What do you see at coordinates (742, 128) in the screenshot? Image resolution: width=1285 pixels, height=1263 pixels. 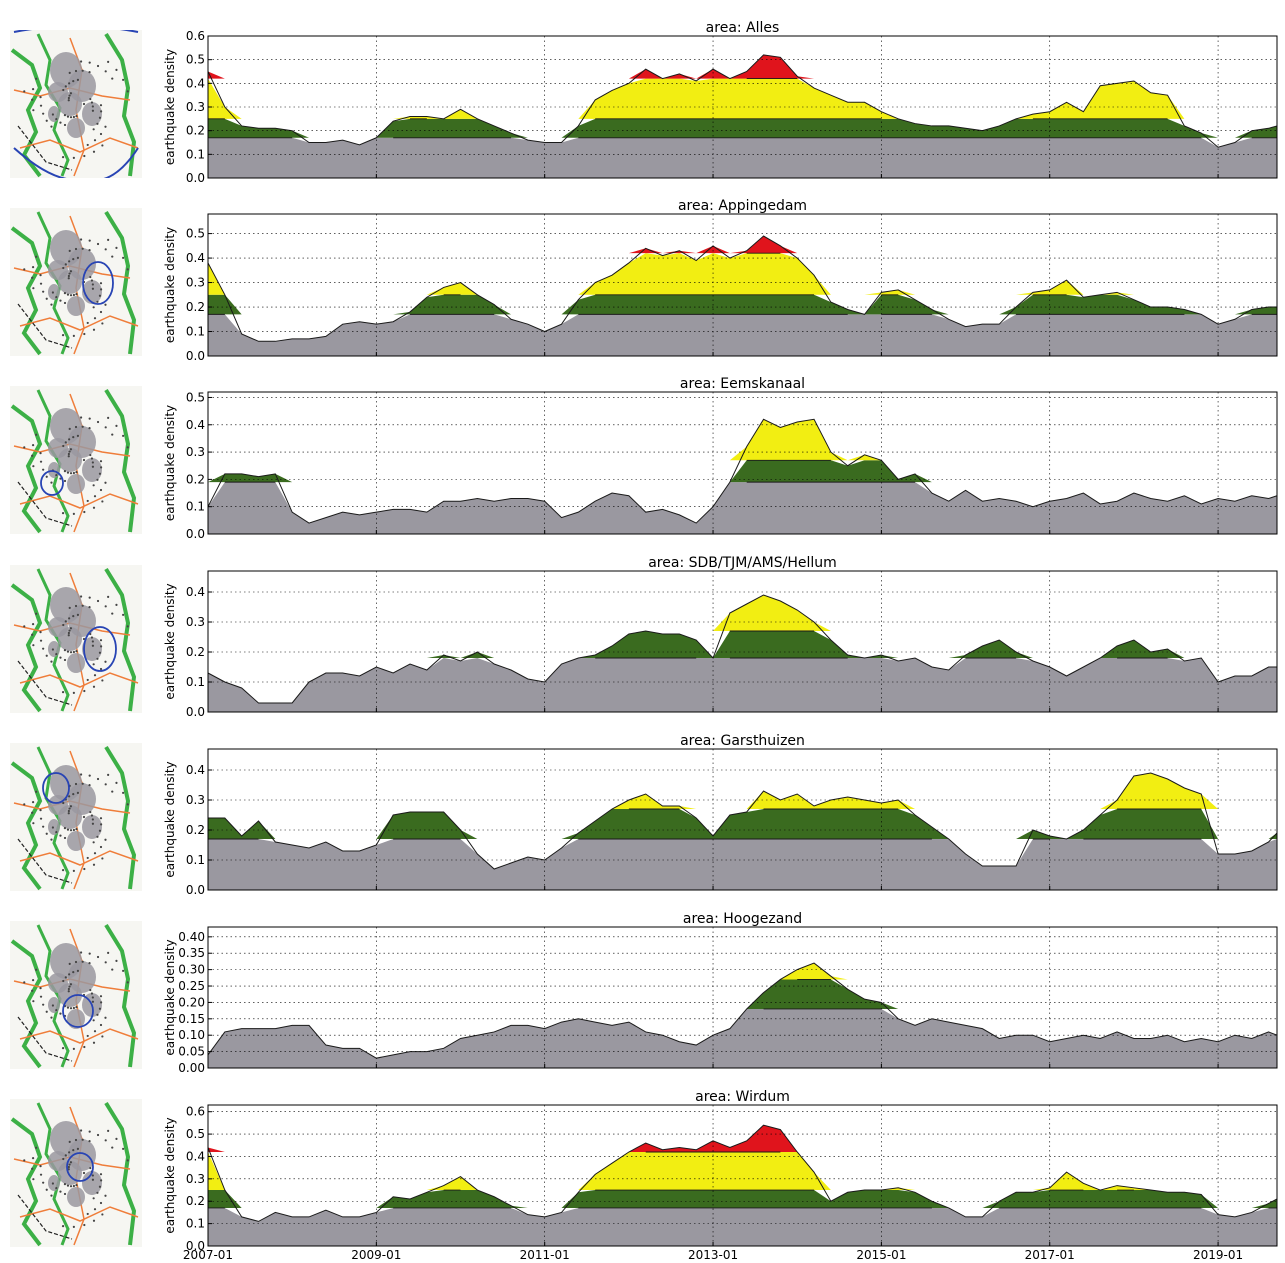 I see `density-area-green` at bounding box center [742, 128].